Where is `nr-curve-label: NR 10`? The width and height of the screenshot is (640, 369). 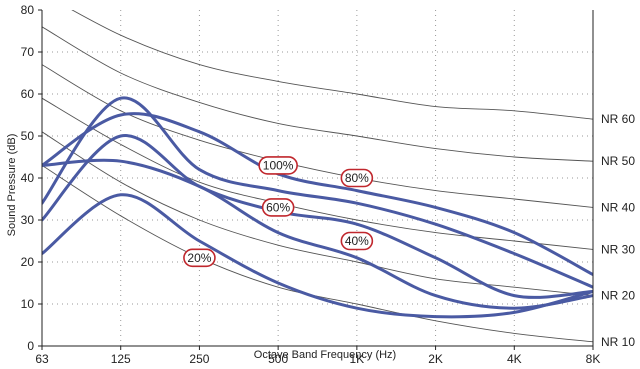
nr-curve-label: NR 10 is located at coordinates (618, 342).